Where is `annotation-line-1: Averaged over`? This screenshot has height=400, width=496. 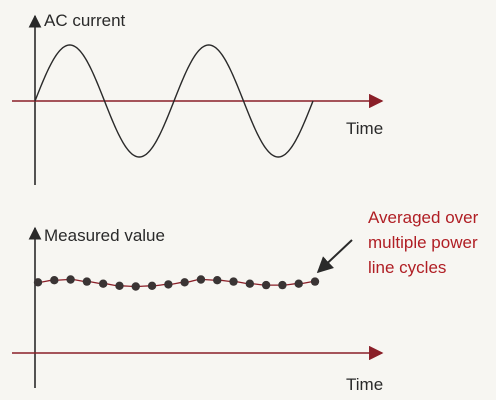
annotation-line-1: Averaged over is located at coordinates (423, 217).